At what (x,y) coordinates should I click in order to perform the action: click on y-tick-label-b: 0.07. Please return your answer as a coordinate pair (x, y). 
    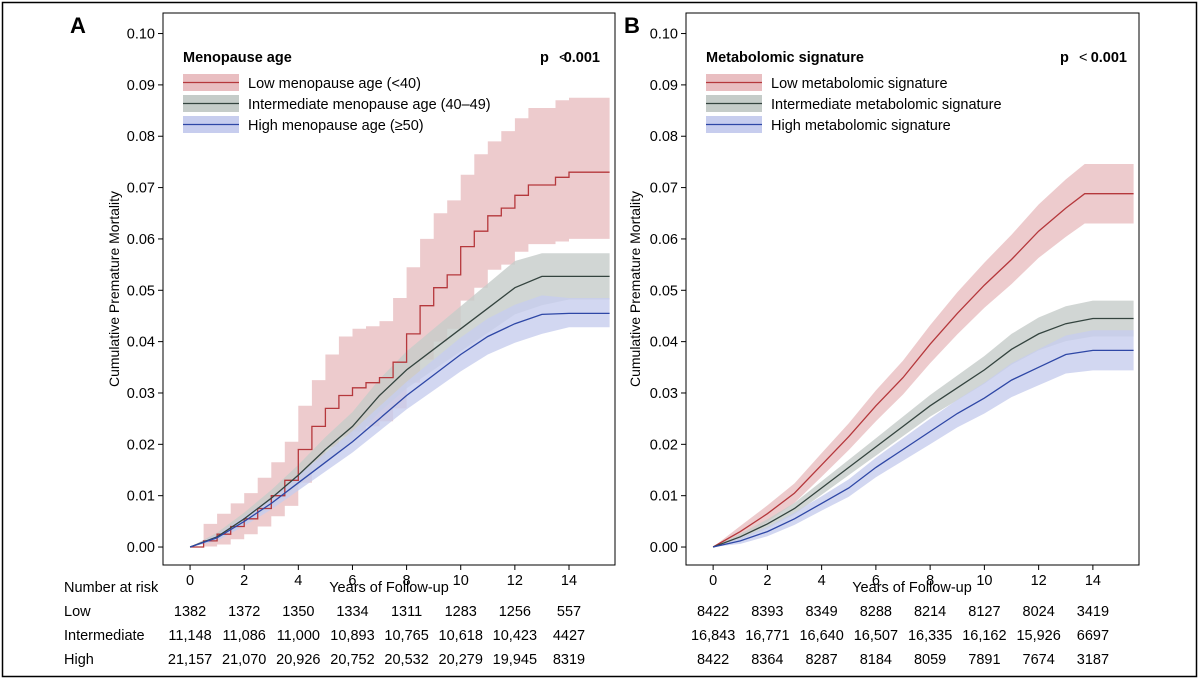
    Looking at the image, I should click on (664, 189).